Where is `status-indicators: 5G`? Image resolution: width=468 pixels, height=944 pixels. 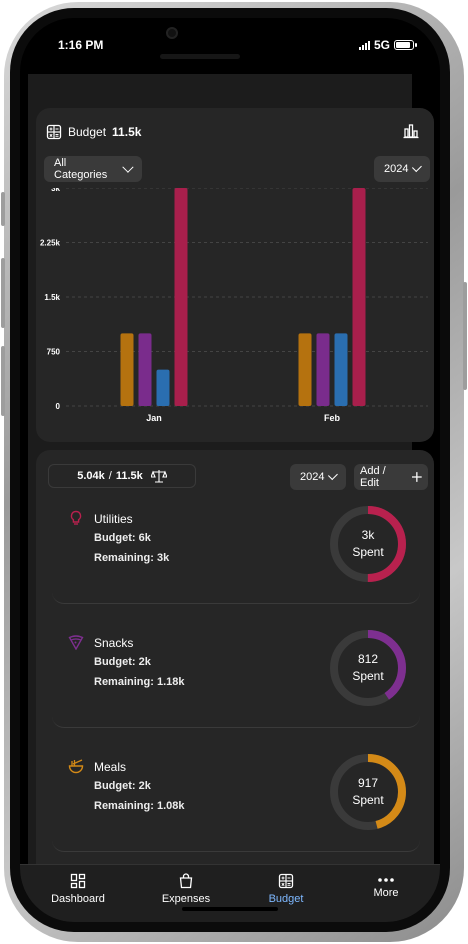 status-indicators: 5G is located at coordinates (387, 45).